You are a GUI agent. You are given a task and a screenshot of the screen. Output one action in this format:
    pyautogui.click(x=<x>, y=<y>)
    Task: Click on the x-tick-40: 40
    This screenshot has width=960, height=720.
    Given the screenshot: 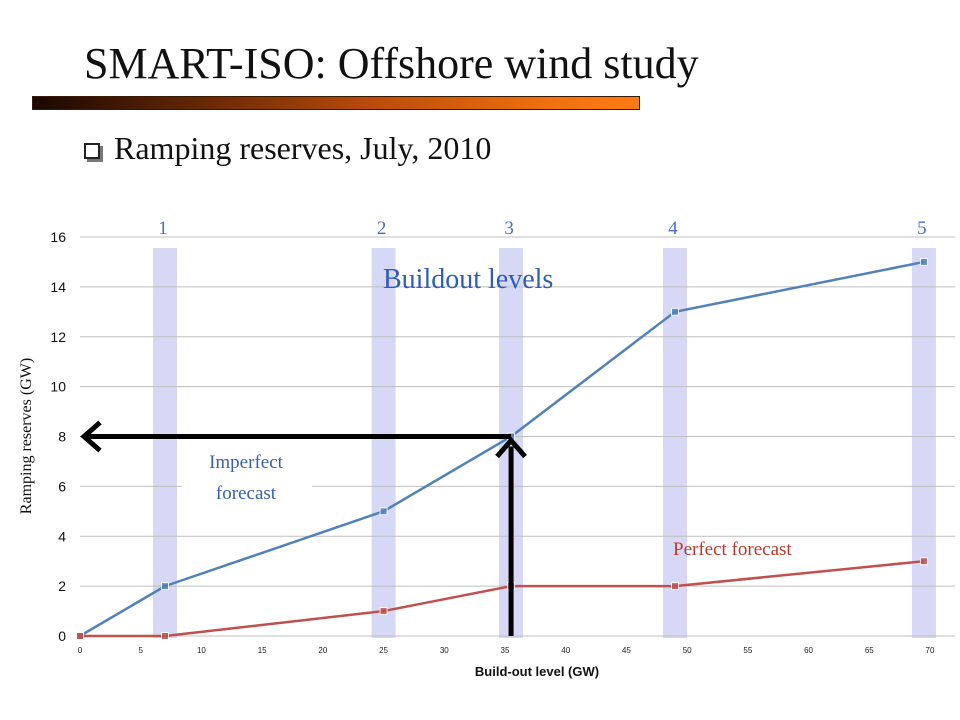 What is the action you would take?
    pyautogui.click(x=565, y=650)
    